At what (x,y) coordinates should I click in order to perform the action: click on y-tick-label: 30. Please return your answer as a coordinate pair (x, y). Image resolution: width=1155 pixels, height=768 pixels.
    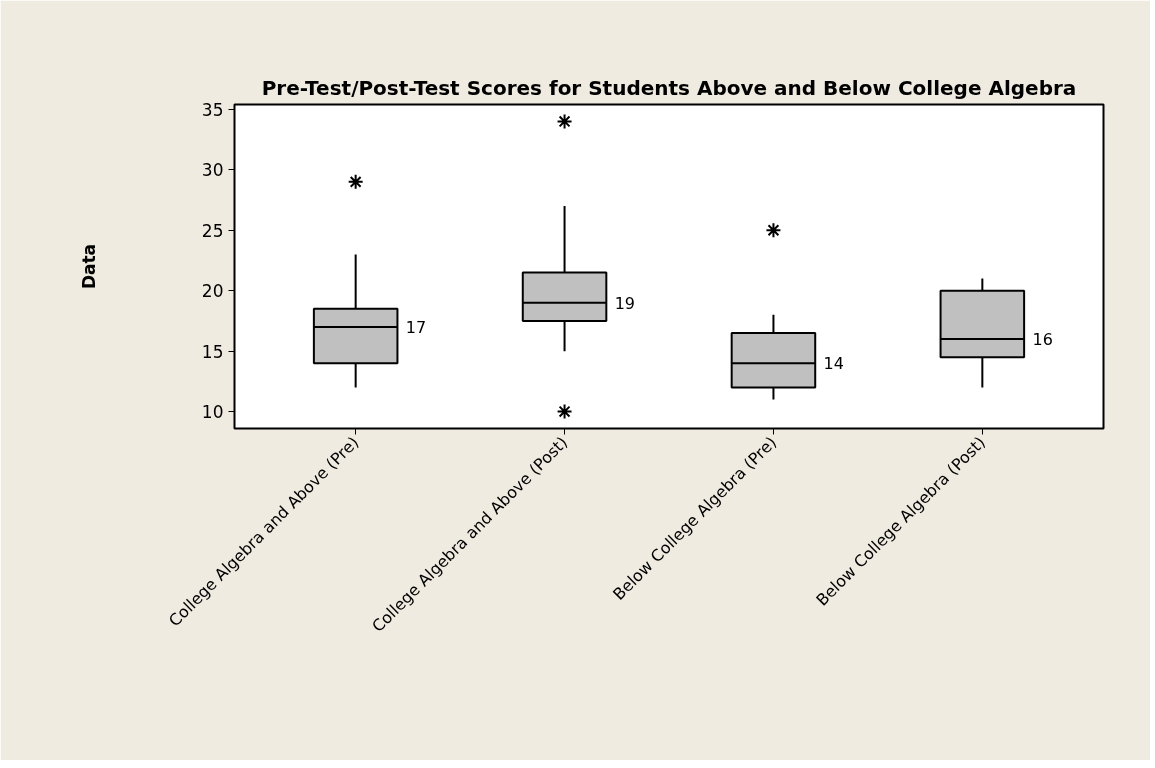
    Looking at the image, I should click on (212, 170).